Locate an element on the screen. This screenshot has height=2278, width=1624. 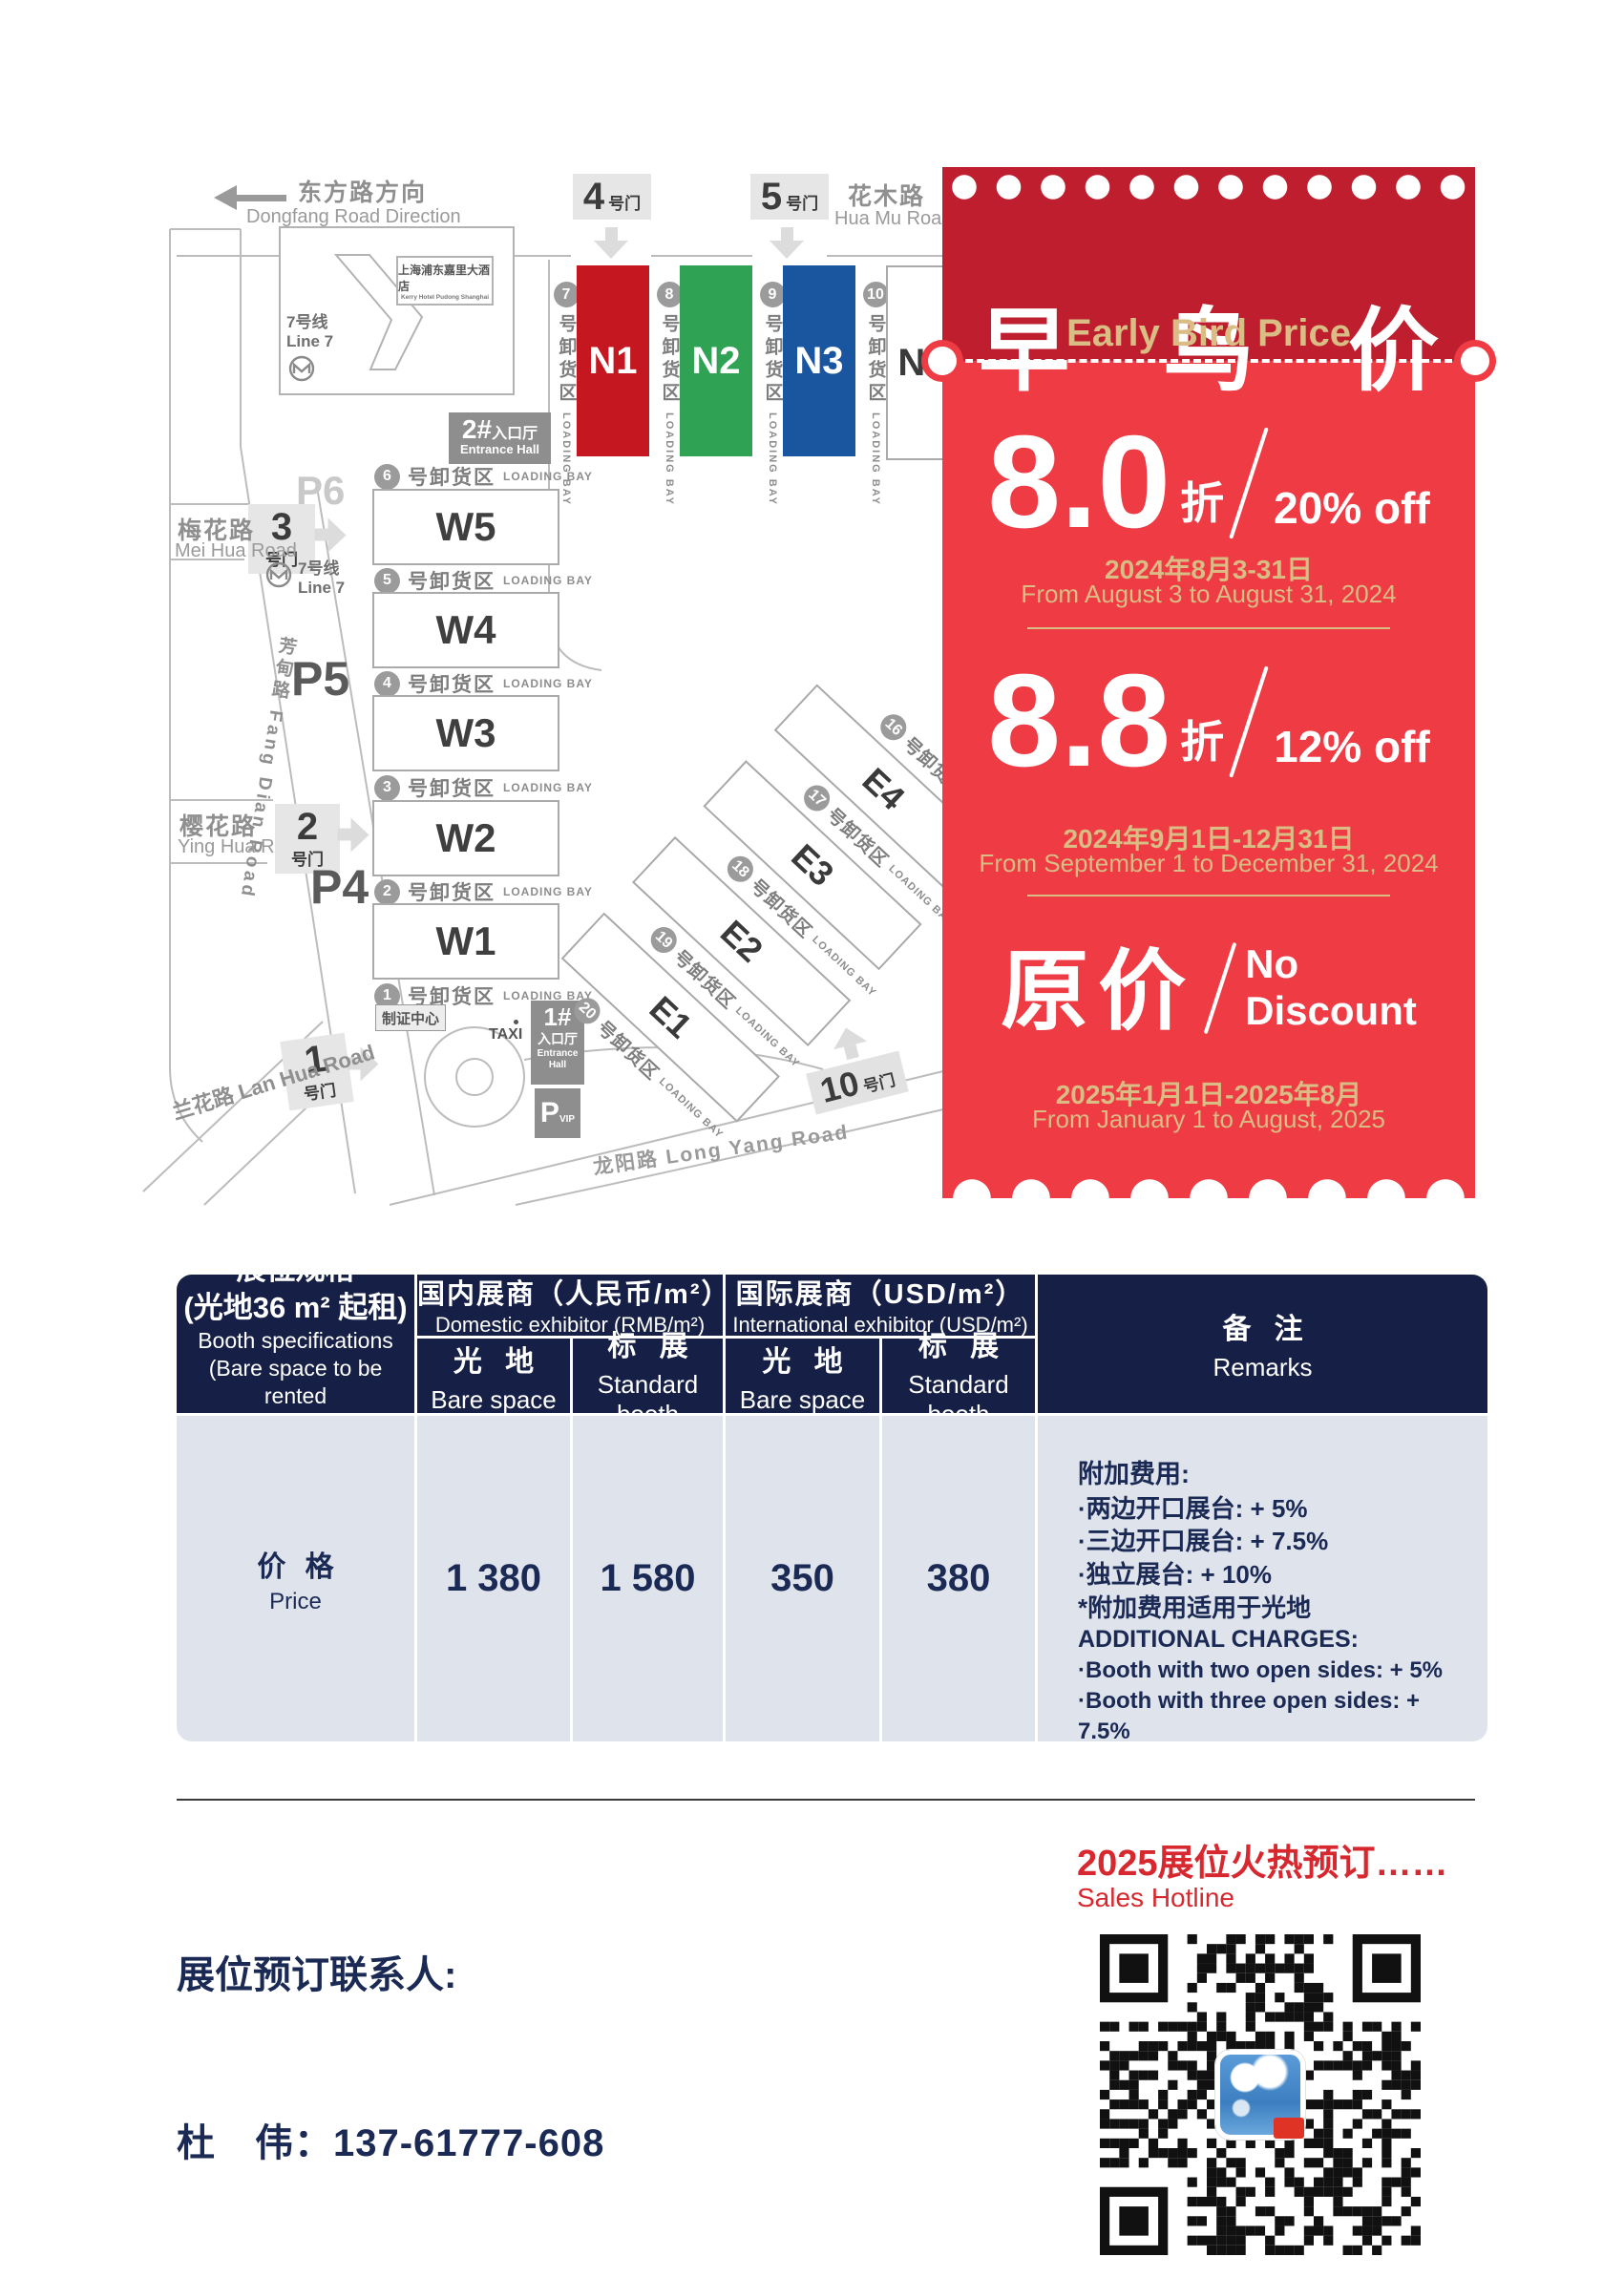
gate-4-arrow-icon is located at coordinates (611, 243).